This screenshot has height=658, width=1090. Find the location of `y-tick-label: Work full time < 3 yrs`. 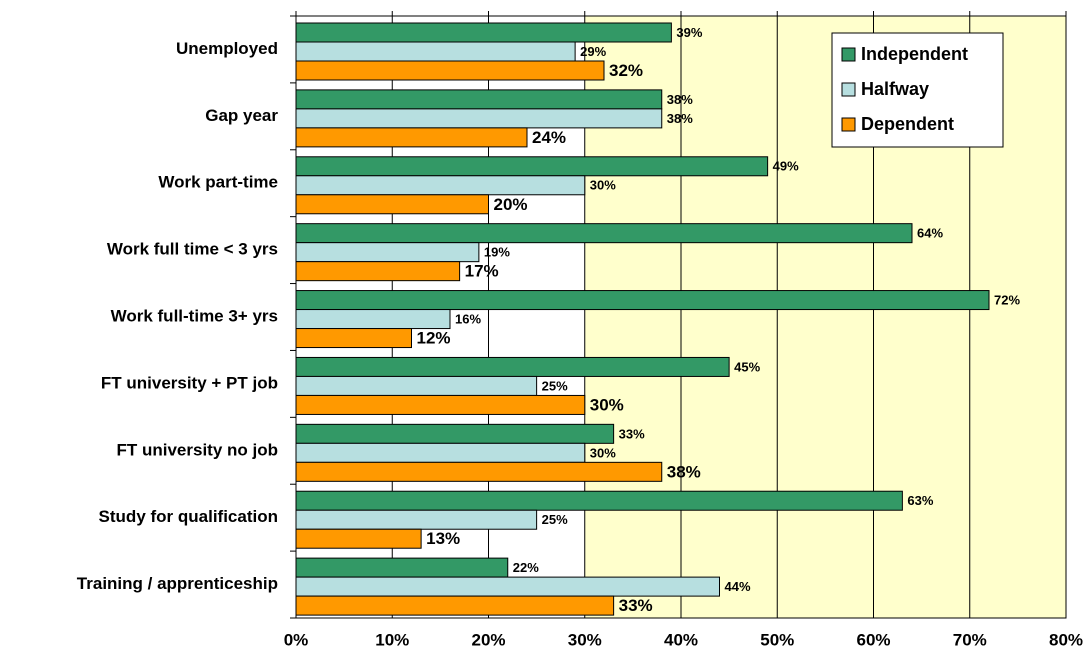

y-tick-label: Work full time < 3 yrs is located at coordinates (192, 249).